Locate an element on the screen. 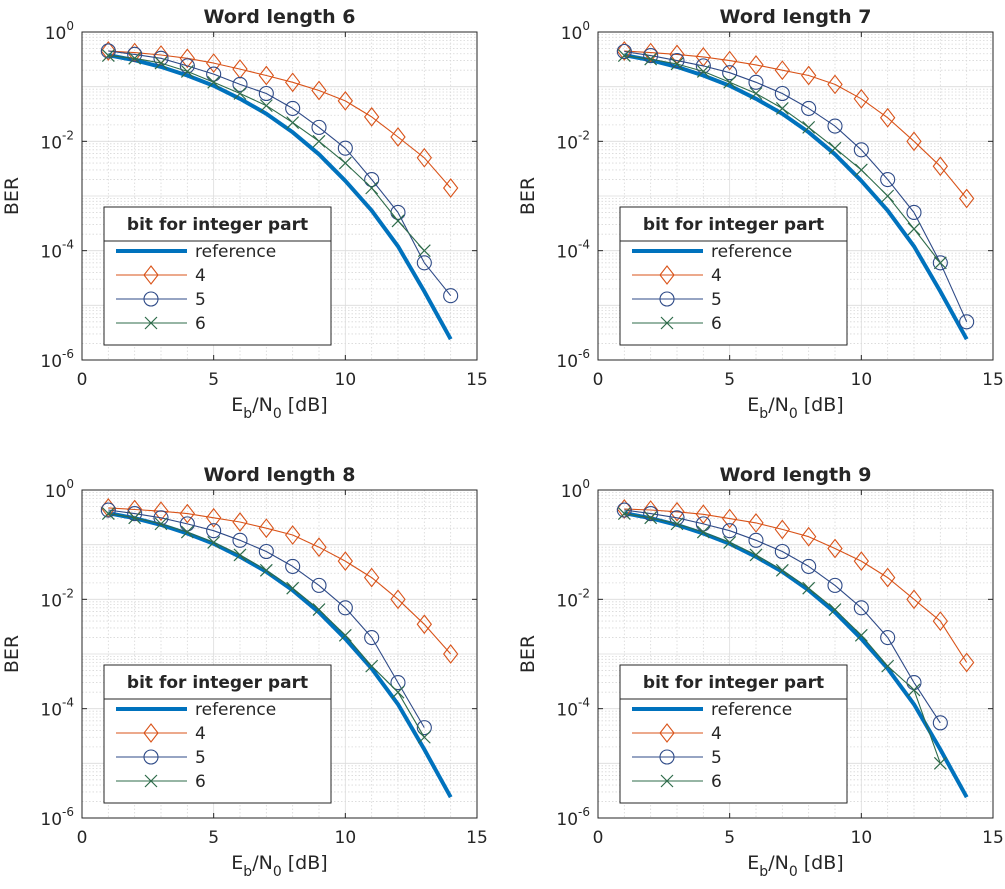  x-tick-label: 10 is located at coordinates (862, 380).